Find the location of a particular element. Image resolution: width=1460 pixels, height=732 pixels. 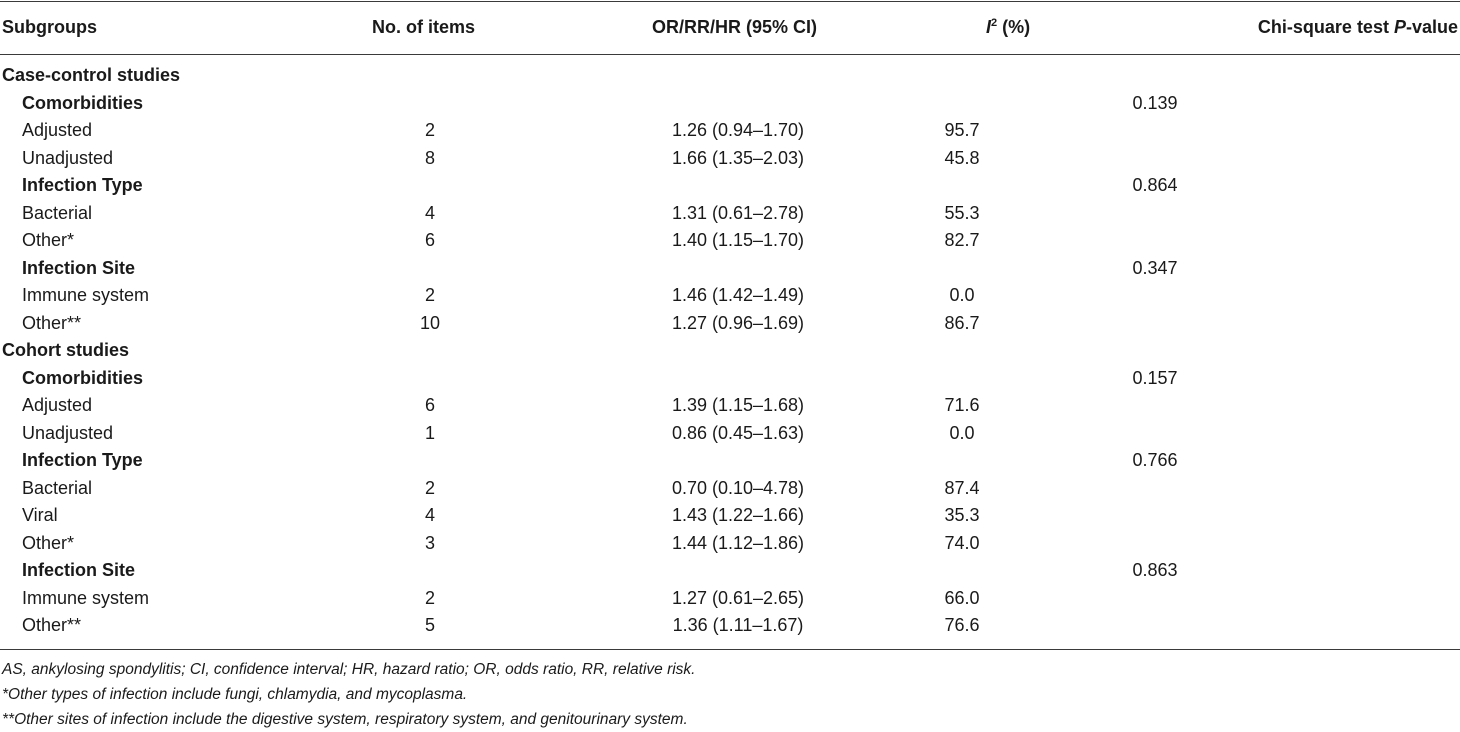

item-count-cell: 8 is located at coordinates (429, 159).